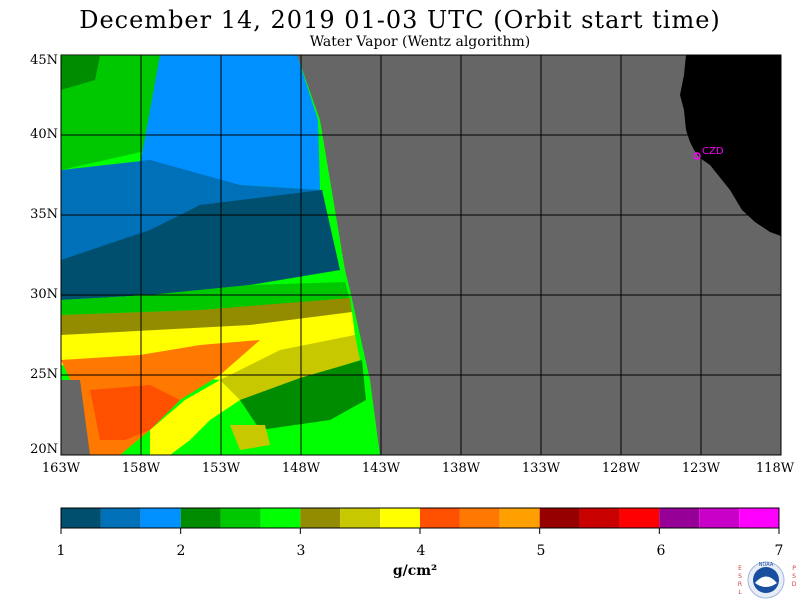  I want to click on lon-label: 143W, so click(381, 468).